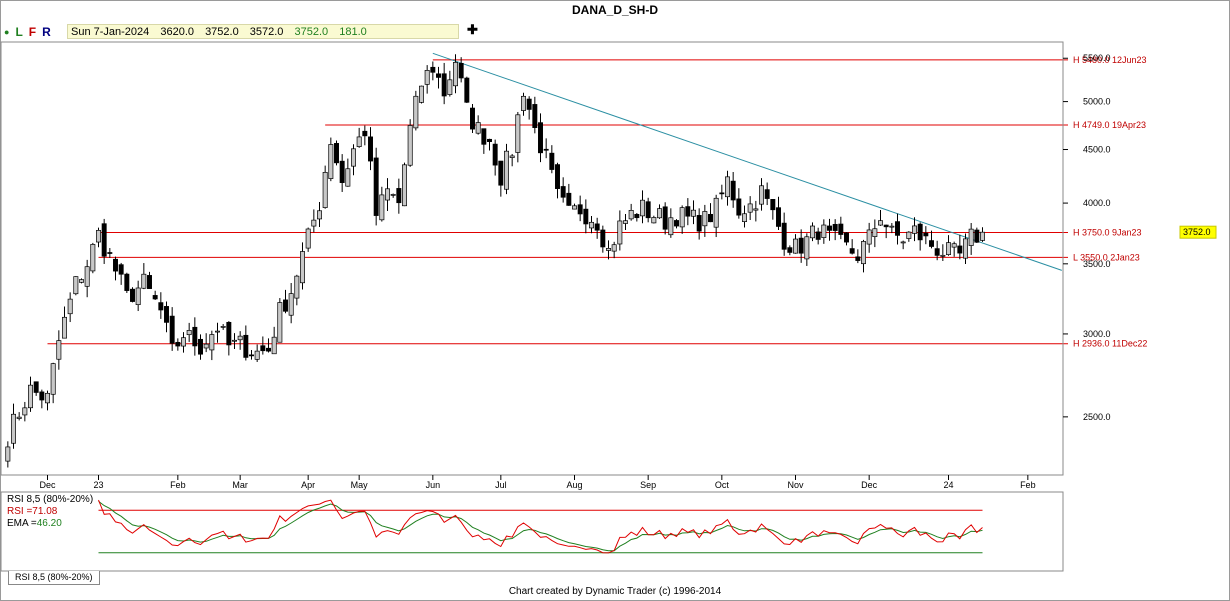 The width and height of the screenshot is (1230, 601). Describe the element at coordinates (311, 32) in the screenshot. I see `ohlc-close: 3752.0` at that location.